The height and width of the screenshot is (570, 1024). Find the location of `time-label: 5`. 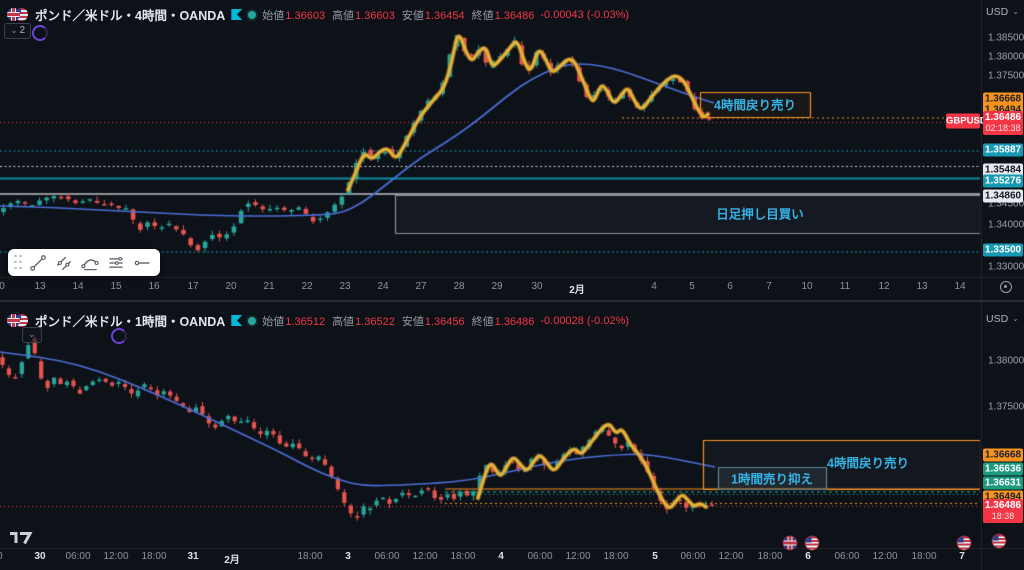

time-label: 5 is located at coordinates (655, 556).